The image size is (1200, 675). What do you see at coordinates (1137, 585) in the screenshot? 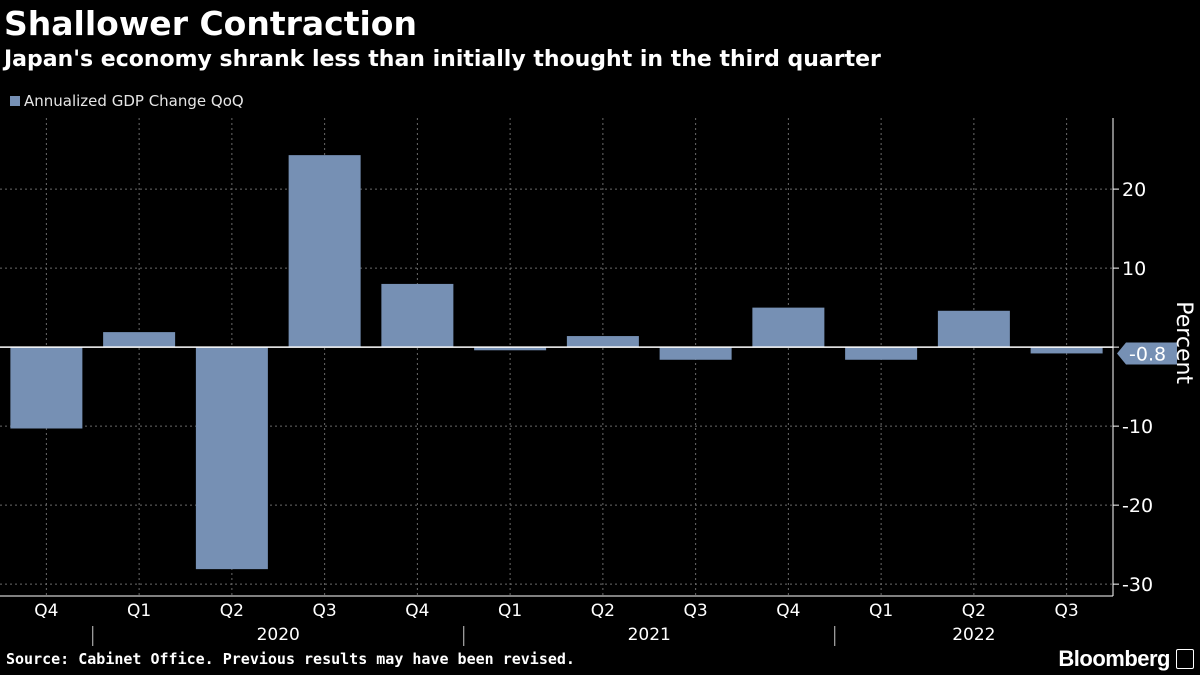
I see `y-tick-label: -30` at bounding box center [1137, 585].